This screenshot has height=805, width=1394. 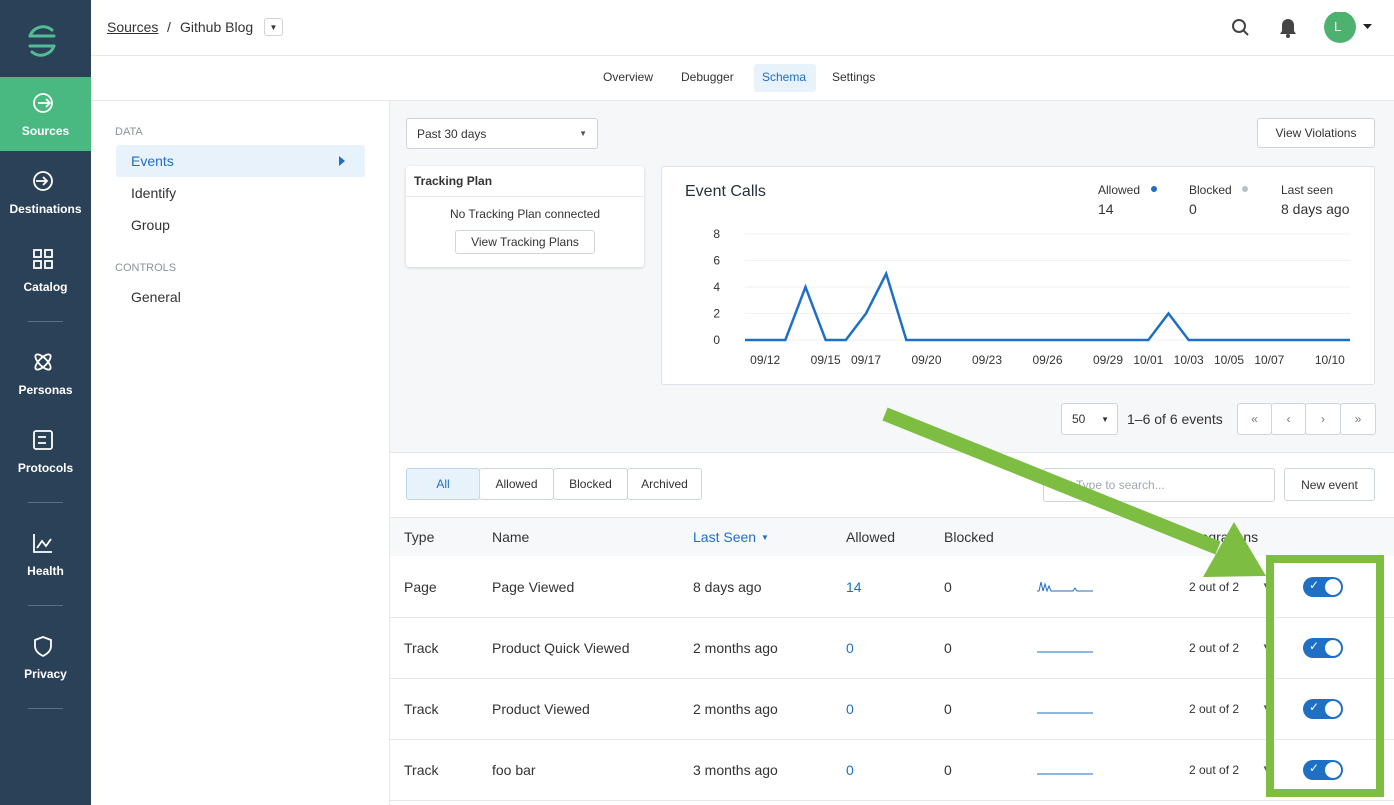 What do you see at coordinates (765, 360) in the screenshot?
I see `x-tick-label: 09/12` at bounding box center [765, 360].